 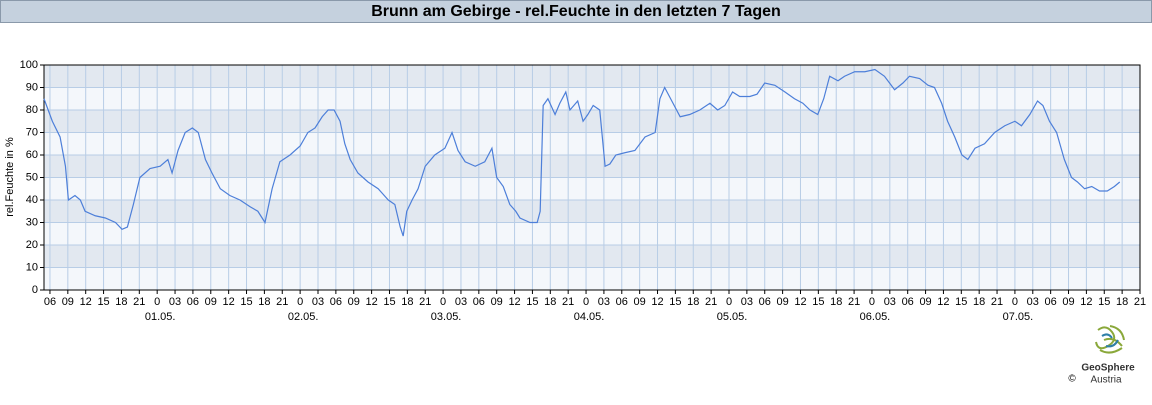 What do you see at coordinates (875, 317) in the screenshot?
I see `date-label: 06.05.` at bounding box center [875, 317].